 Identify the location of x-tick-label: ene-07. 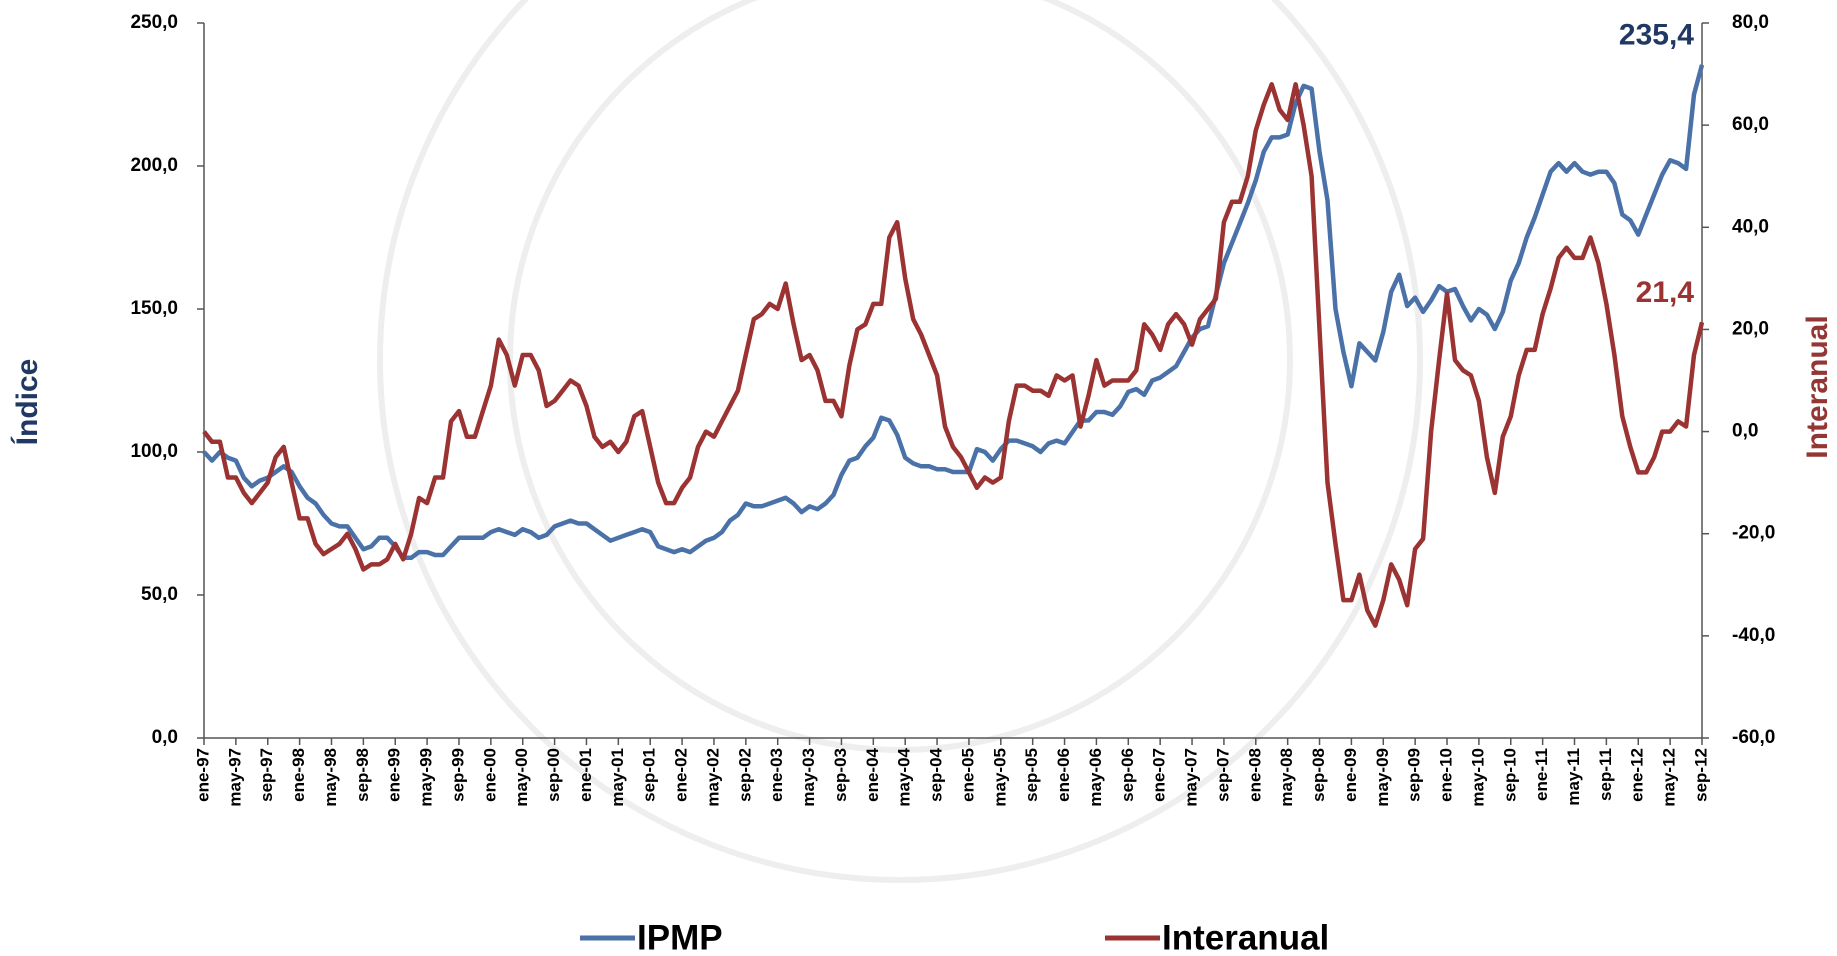
(1159, 775).